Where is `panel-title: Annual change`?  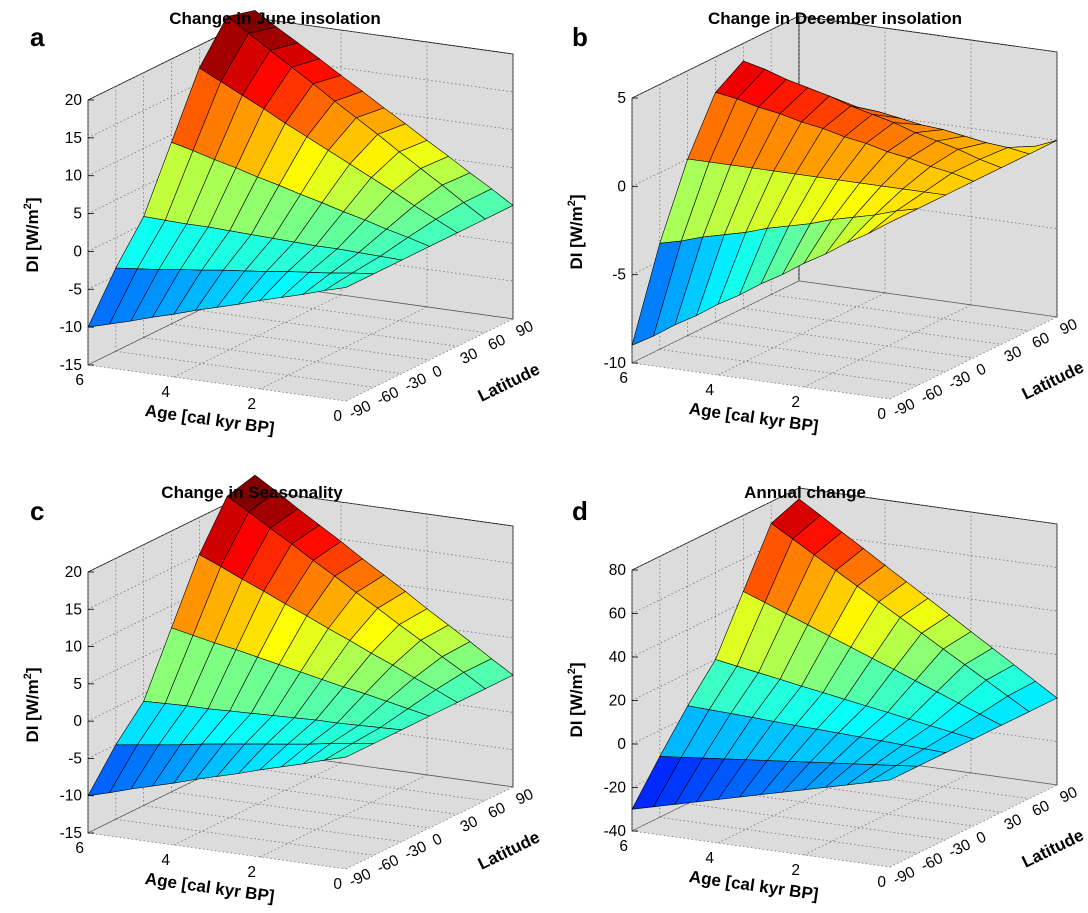
panel-title: Annual change is located at coordinates (805, 492).